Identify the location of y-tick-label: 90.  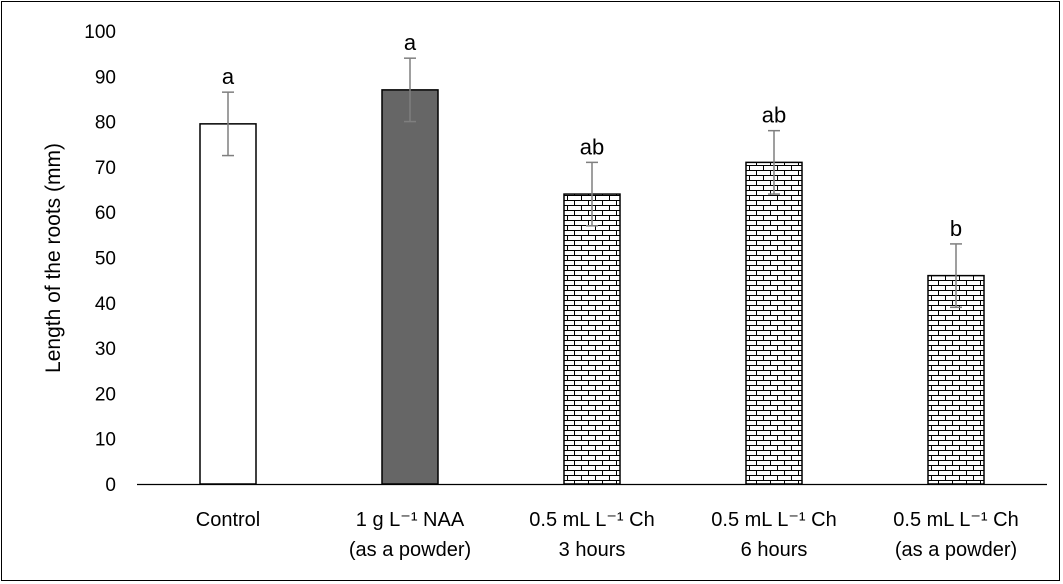
(105, 77).